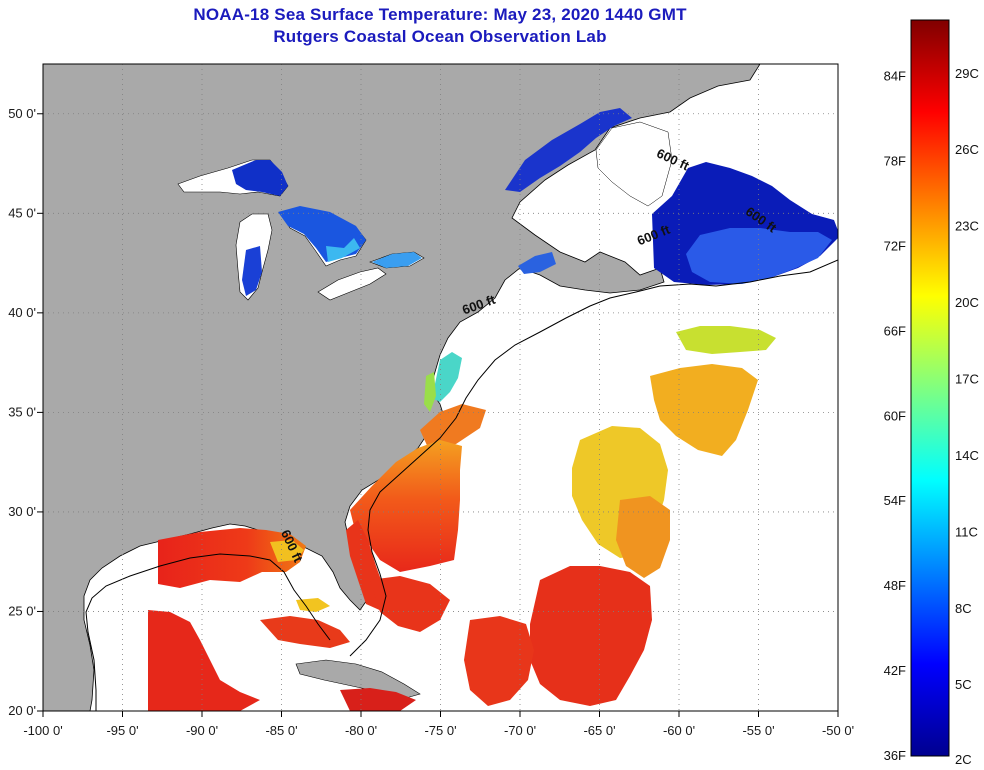 This screenshot has height=770, width=984. Describe the element at coordinates (966, 531) in the screenshot. I see `colorbar-celsius-label: 11C` at that location.